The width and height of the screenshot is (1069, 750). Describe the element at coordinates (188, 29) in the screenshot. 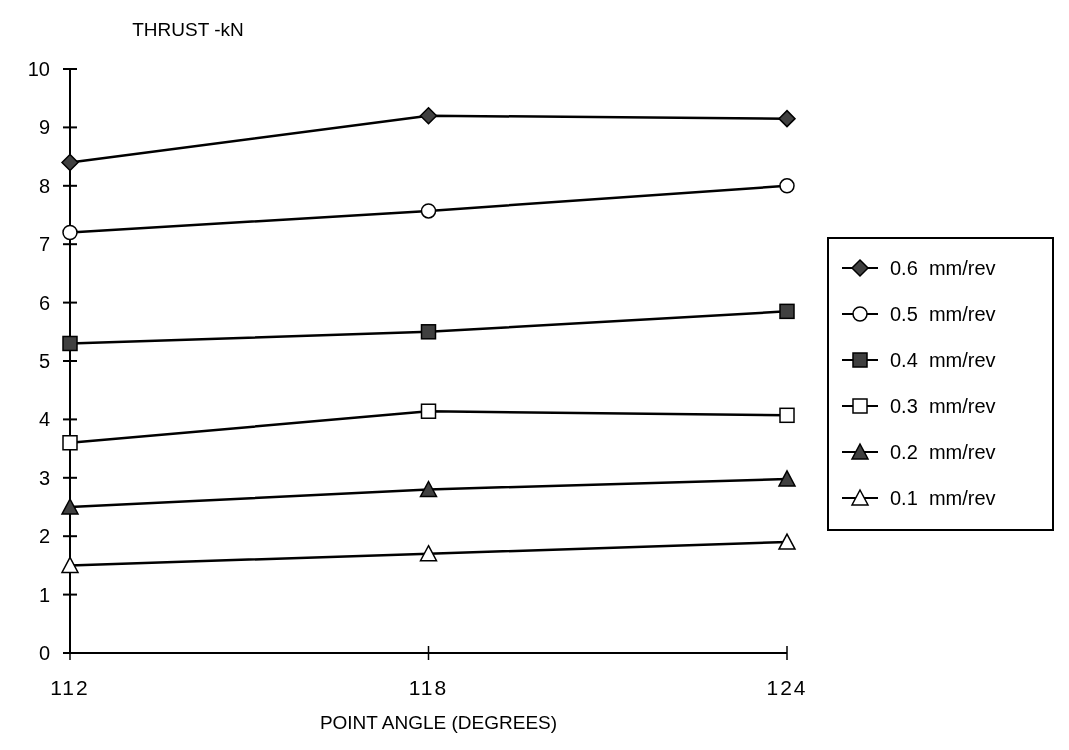

I see `y-axis-title: THRUST -kN` at that location.